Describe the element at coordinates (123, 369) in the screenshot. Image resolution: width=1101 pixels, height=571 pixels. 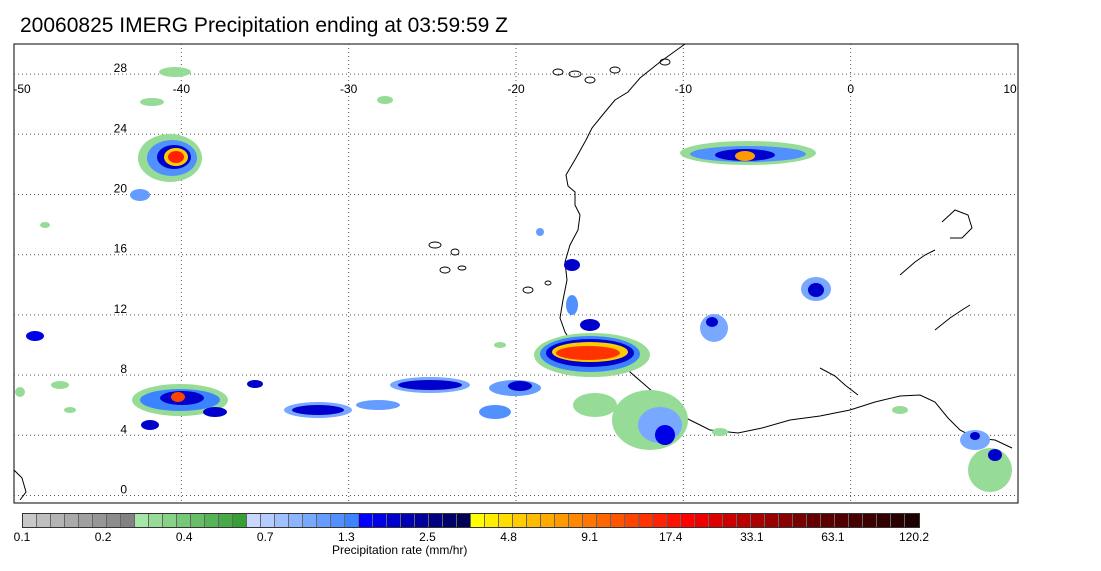
I see `lat-label: 8` at that location.